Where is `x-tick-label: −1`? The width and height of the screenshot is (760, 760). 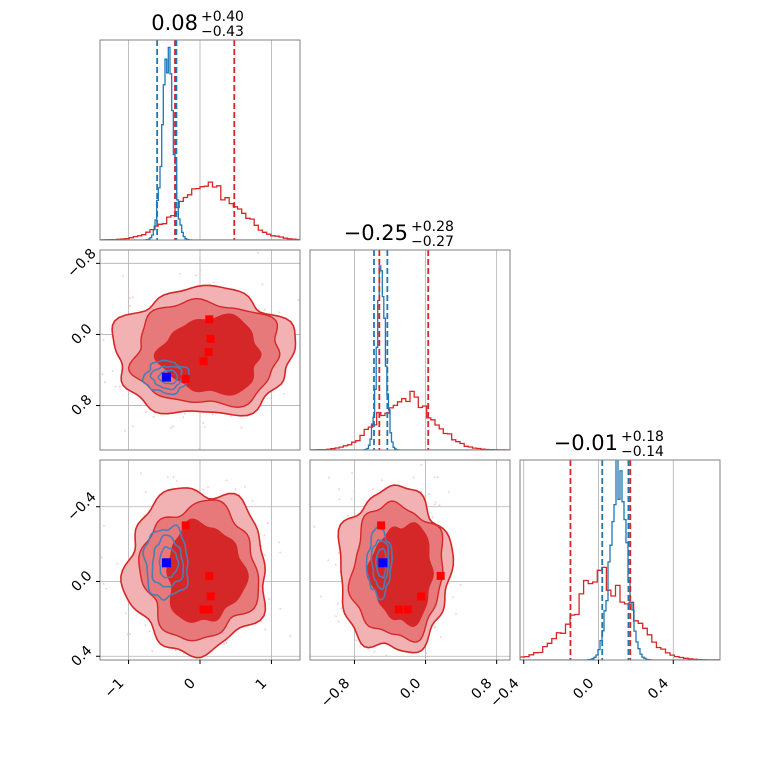
x-tick-label: −1 is located at coordinates (114, 689).